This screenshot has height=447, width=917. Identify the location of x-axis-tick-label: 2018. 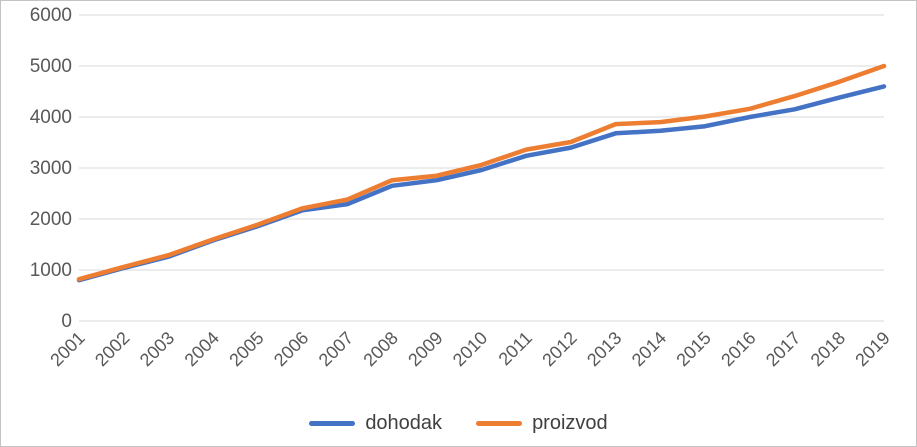
(828, 349).